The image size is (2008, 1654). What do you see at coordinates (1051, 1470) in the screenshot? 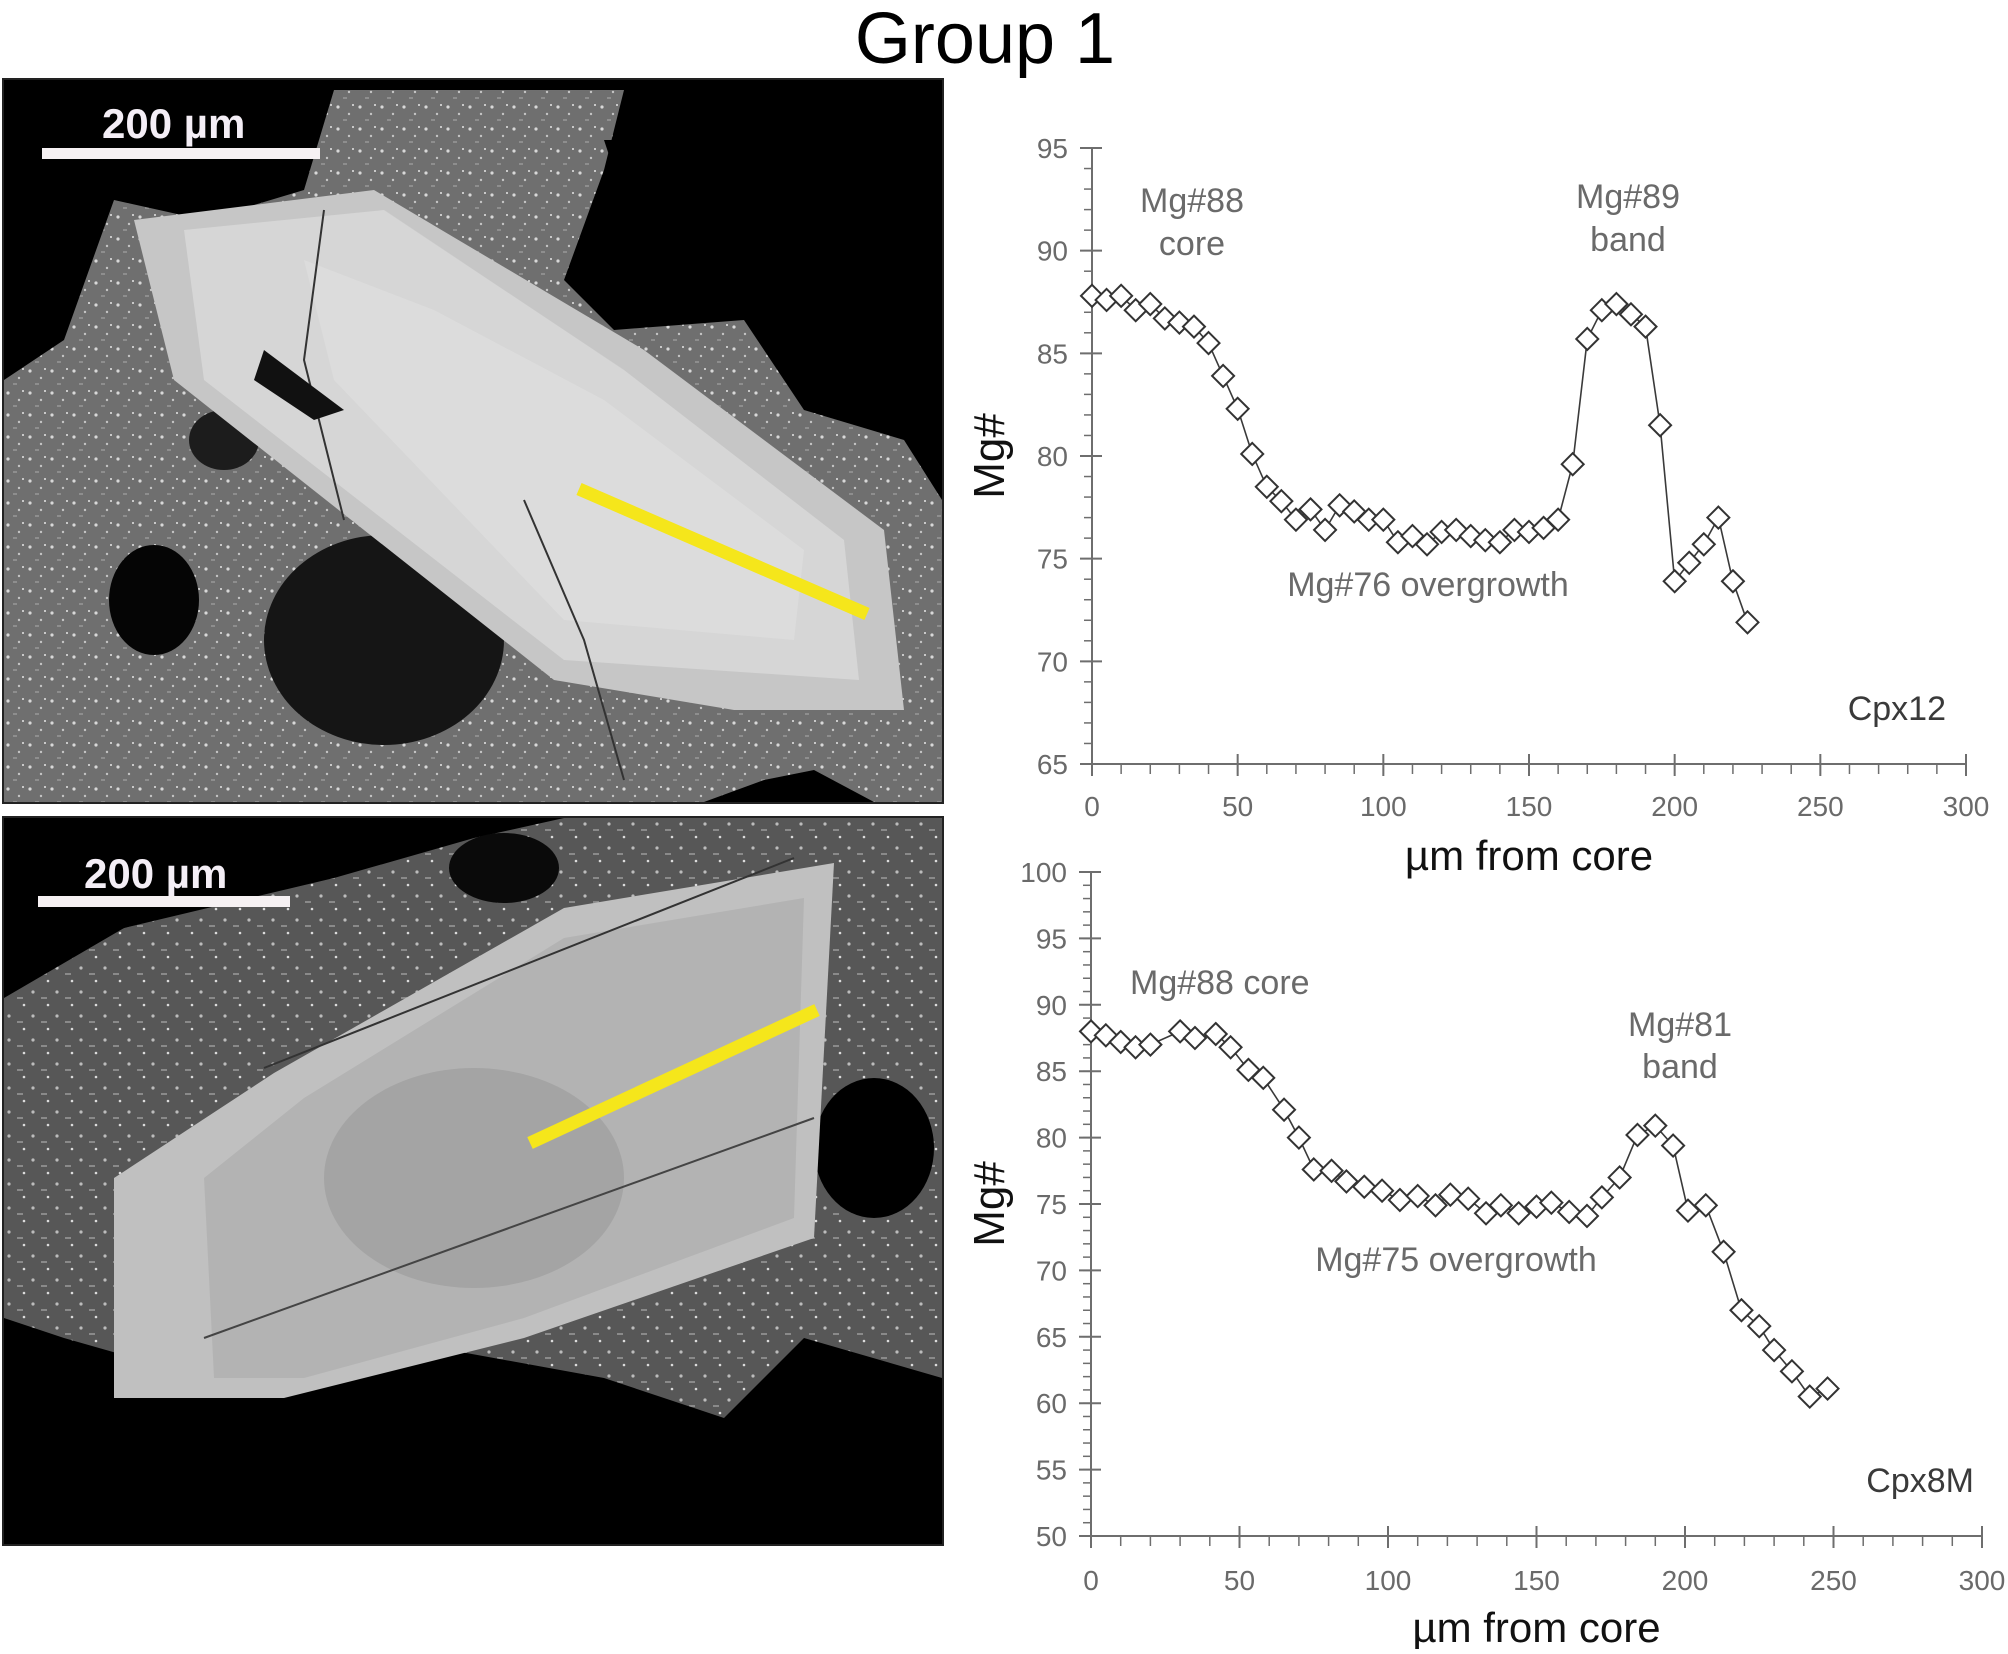
I see `y-tick-label: 55` at bounding box center [1051, 1470].